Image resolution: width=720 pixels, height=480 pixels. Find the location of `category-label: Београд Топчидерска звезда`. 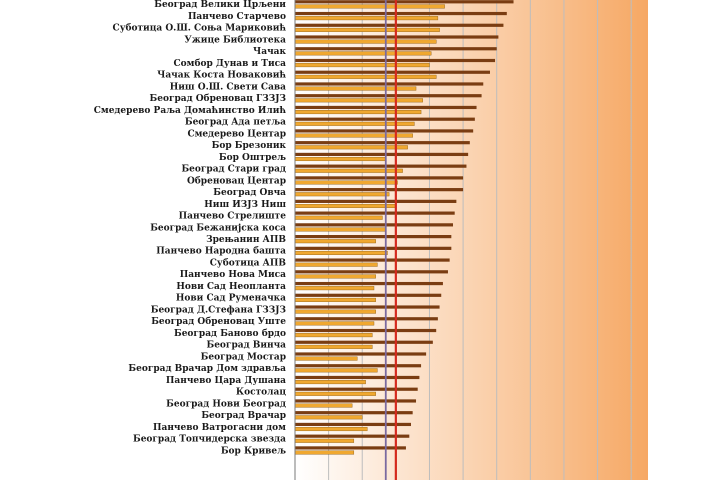

category-label: Београд Топчидерска звезда is located at coordinates (209, 440).